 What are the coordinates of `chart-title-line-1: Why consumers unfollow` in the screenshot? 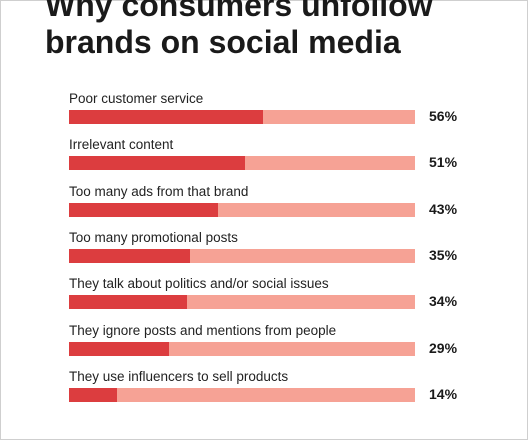 It's located at (239, 11).